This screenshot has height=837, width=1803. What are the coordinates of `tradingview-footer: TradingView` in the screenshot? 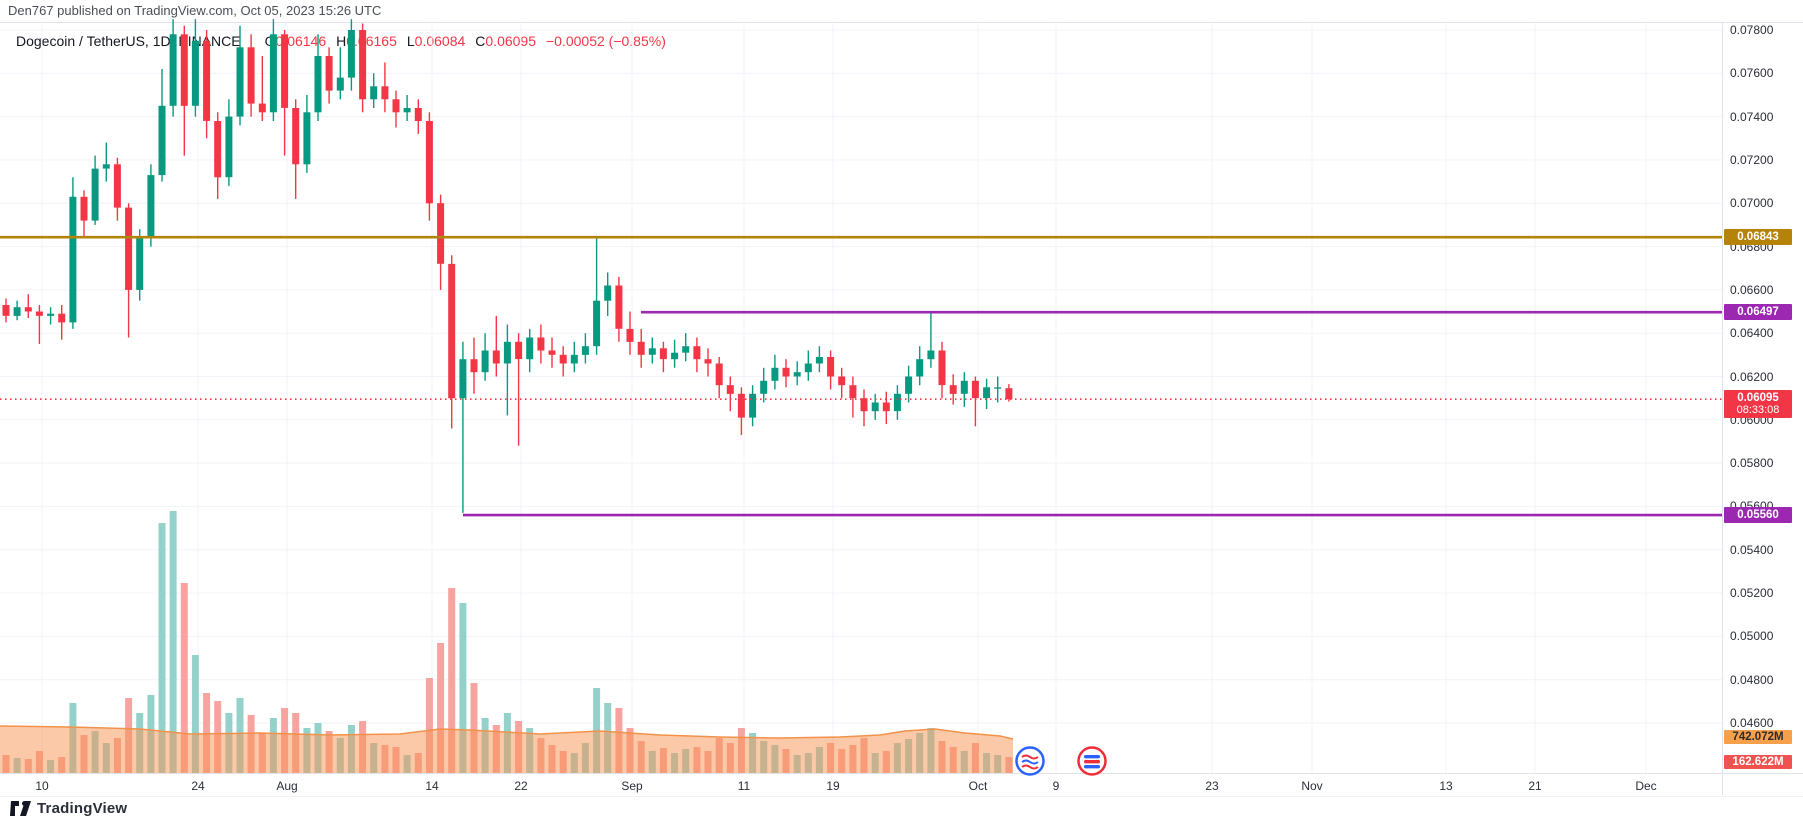 It's located at (68, 808).